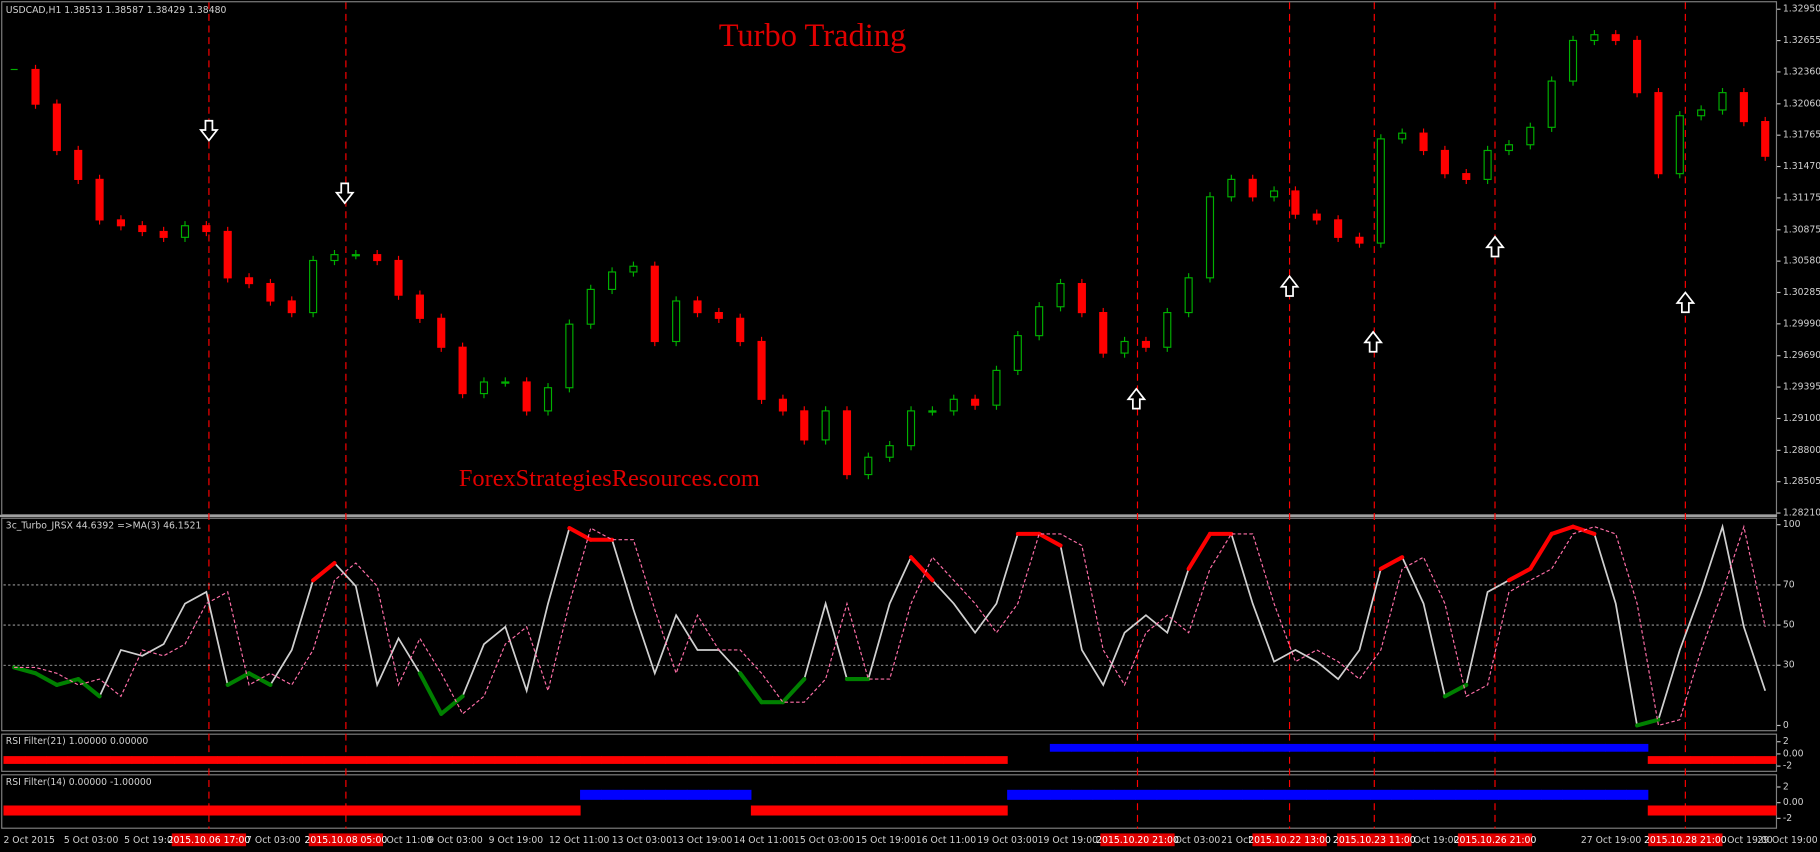 This screenshot has width=1820, height=852. I want to click on rsi21-panel-frame, so click(889, 752).